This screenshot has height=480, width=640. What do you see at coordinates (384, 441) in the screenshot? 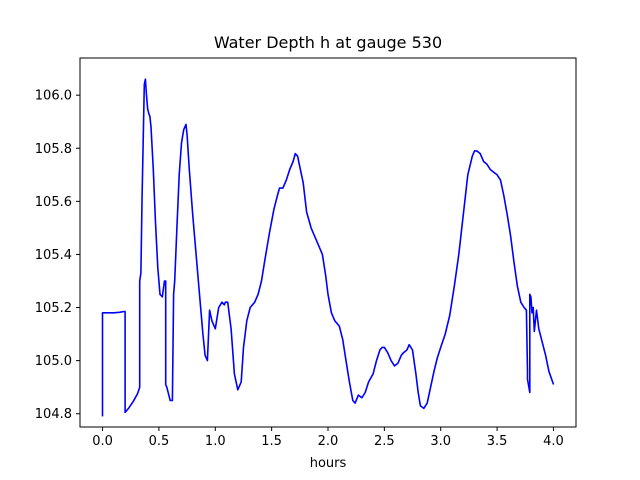
I see `x-tick-label: 2.5` at bounding box center [384, 441].